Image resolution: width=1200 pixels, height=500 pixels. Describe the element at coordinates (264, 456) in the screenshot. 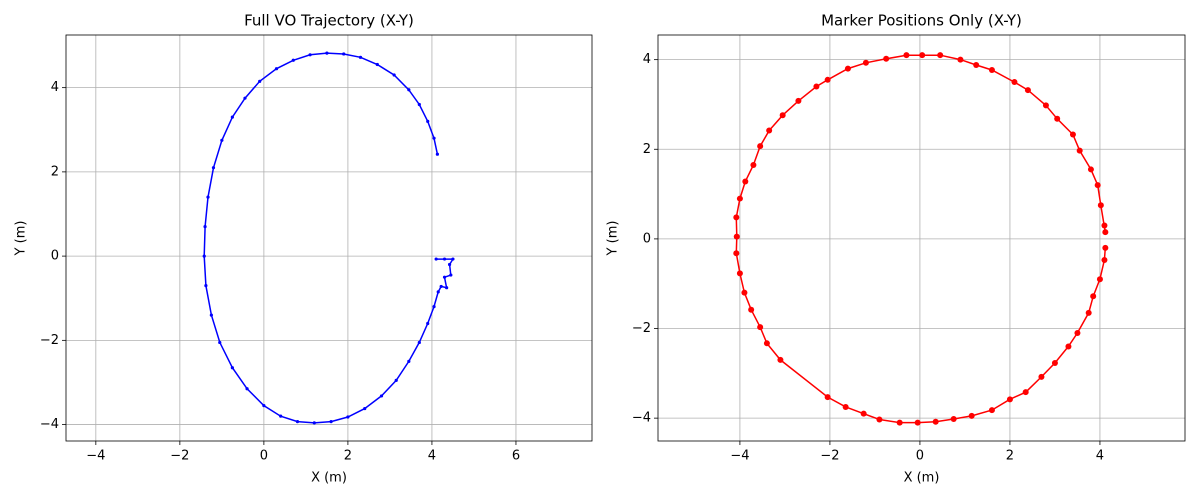

I see `x-tick-label: 0` at that location.